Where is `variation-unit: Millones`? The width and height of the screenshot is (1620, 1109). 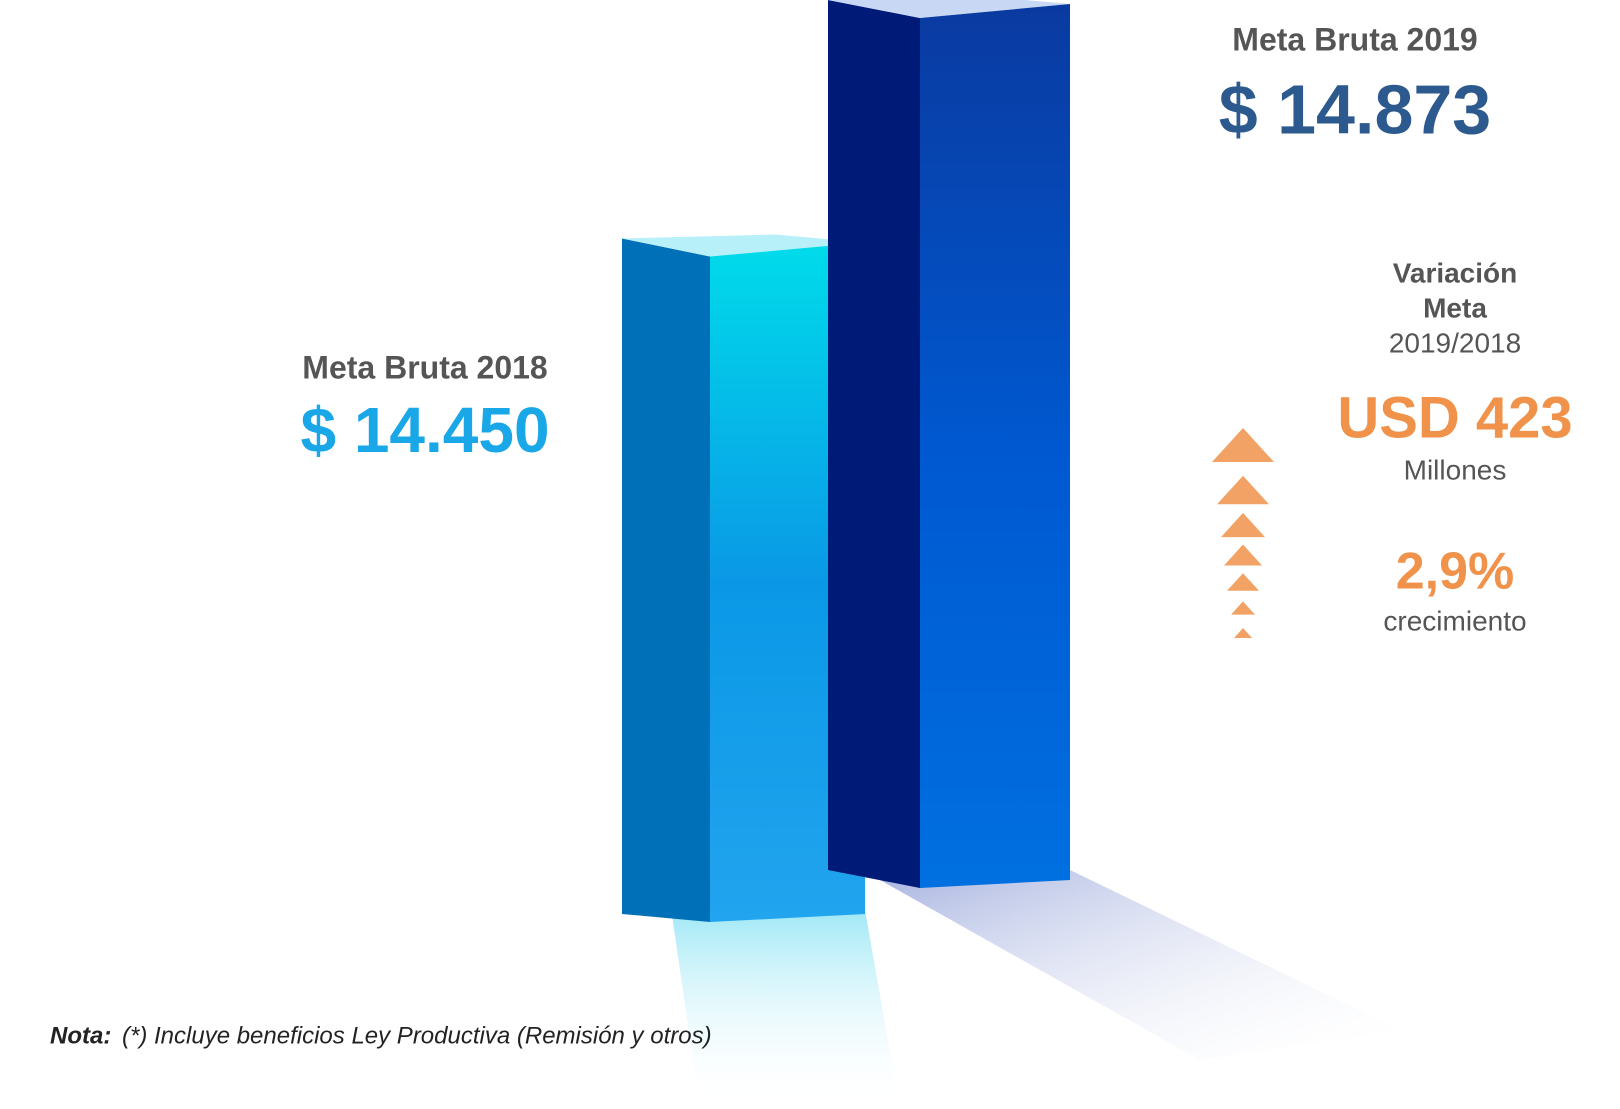
variation-unit: Millones is located at coordinates (1455, 469).